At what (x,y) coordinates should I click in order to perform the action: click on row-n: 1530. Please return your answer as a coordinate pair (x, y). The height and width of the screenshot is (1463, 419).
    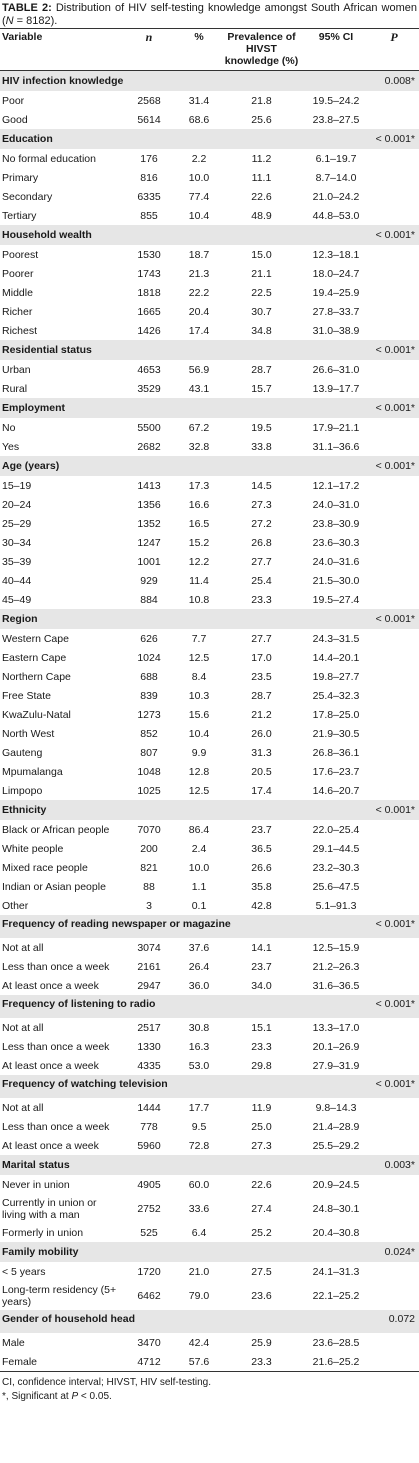
    Looking at the image, I should click on (149, 254).